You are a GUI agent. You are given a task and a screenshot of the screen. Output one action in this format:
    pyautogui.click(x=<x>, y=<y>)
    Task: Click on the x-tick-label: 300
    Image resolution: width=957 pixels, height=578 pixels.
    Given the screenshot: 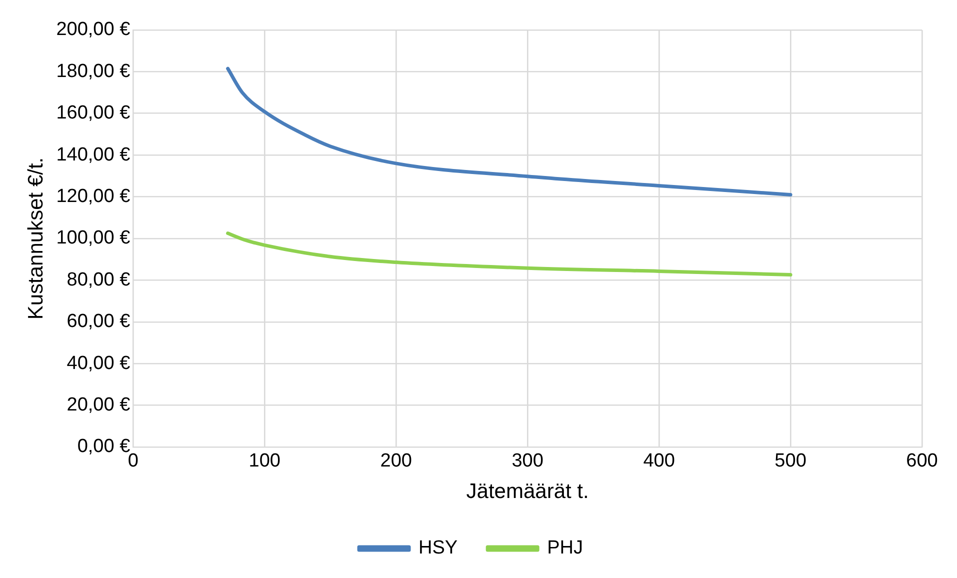 What is the action you would take?
    pyautogui.click(x=528, y=461)
    